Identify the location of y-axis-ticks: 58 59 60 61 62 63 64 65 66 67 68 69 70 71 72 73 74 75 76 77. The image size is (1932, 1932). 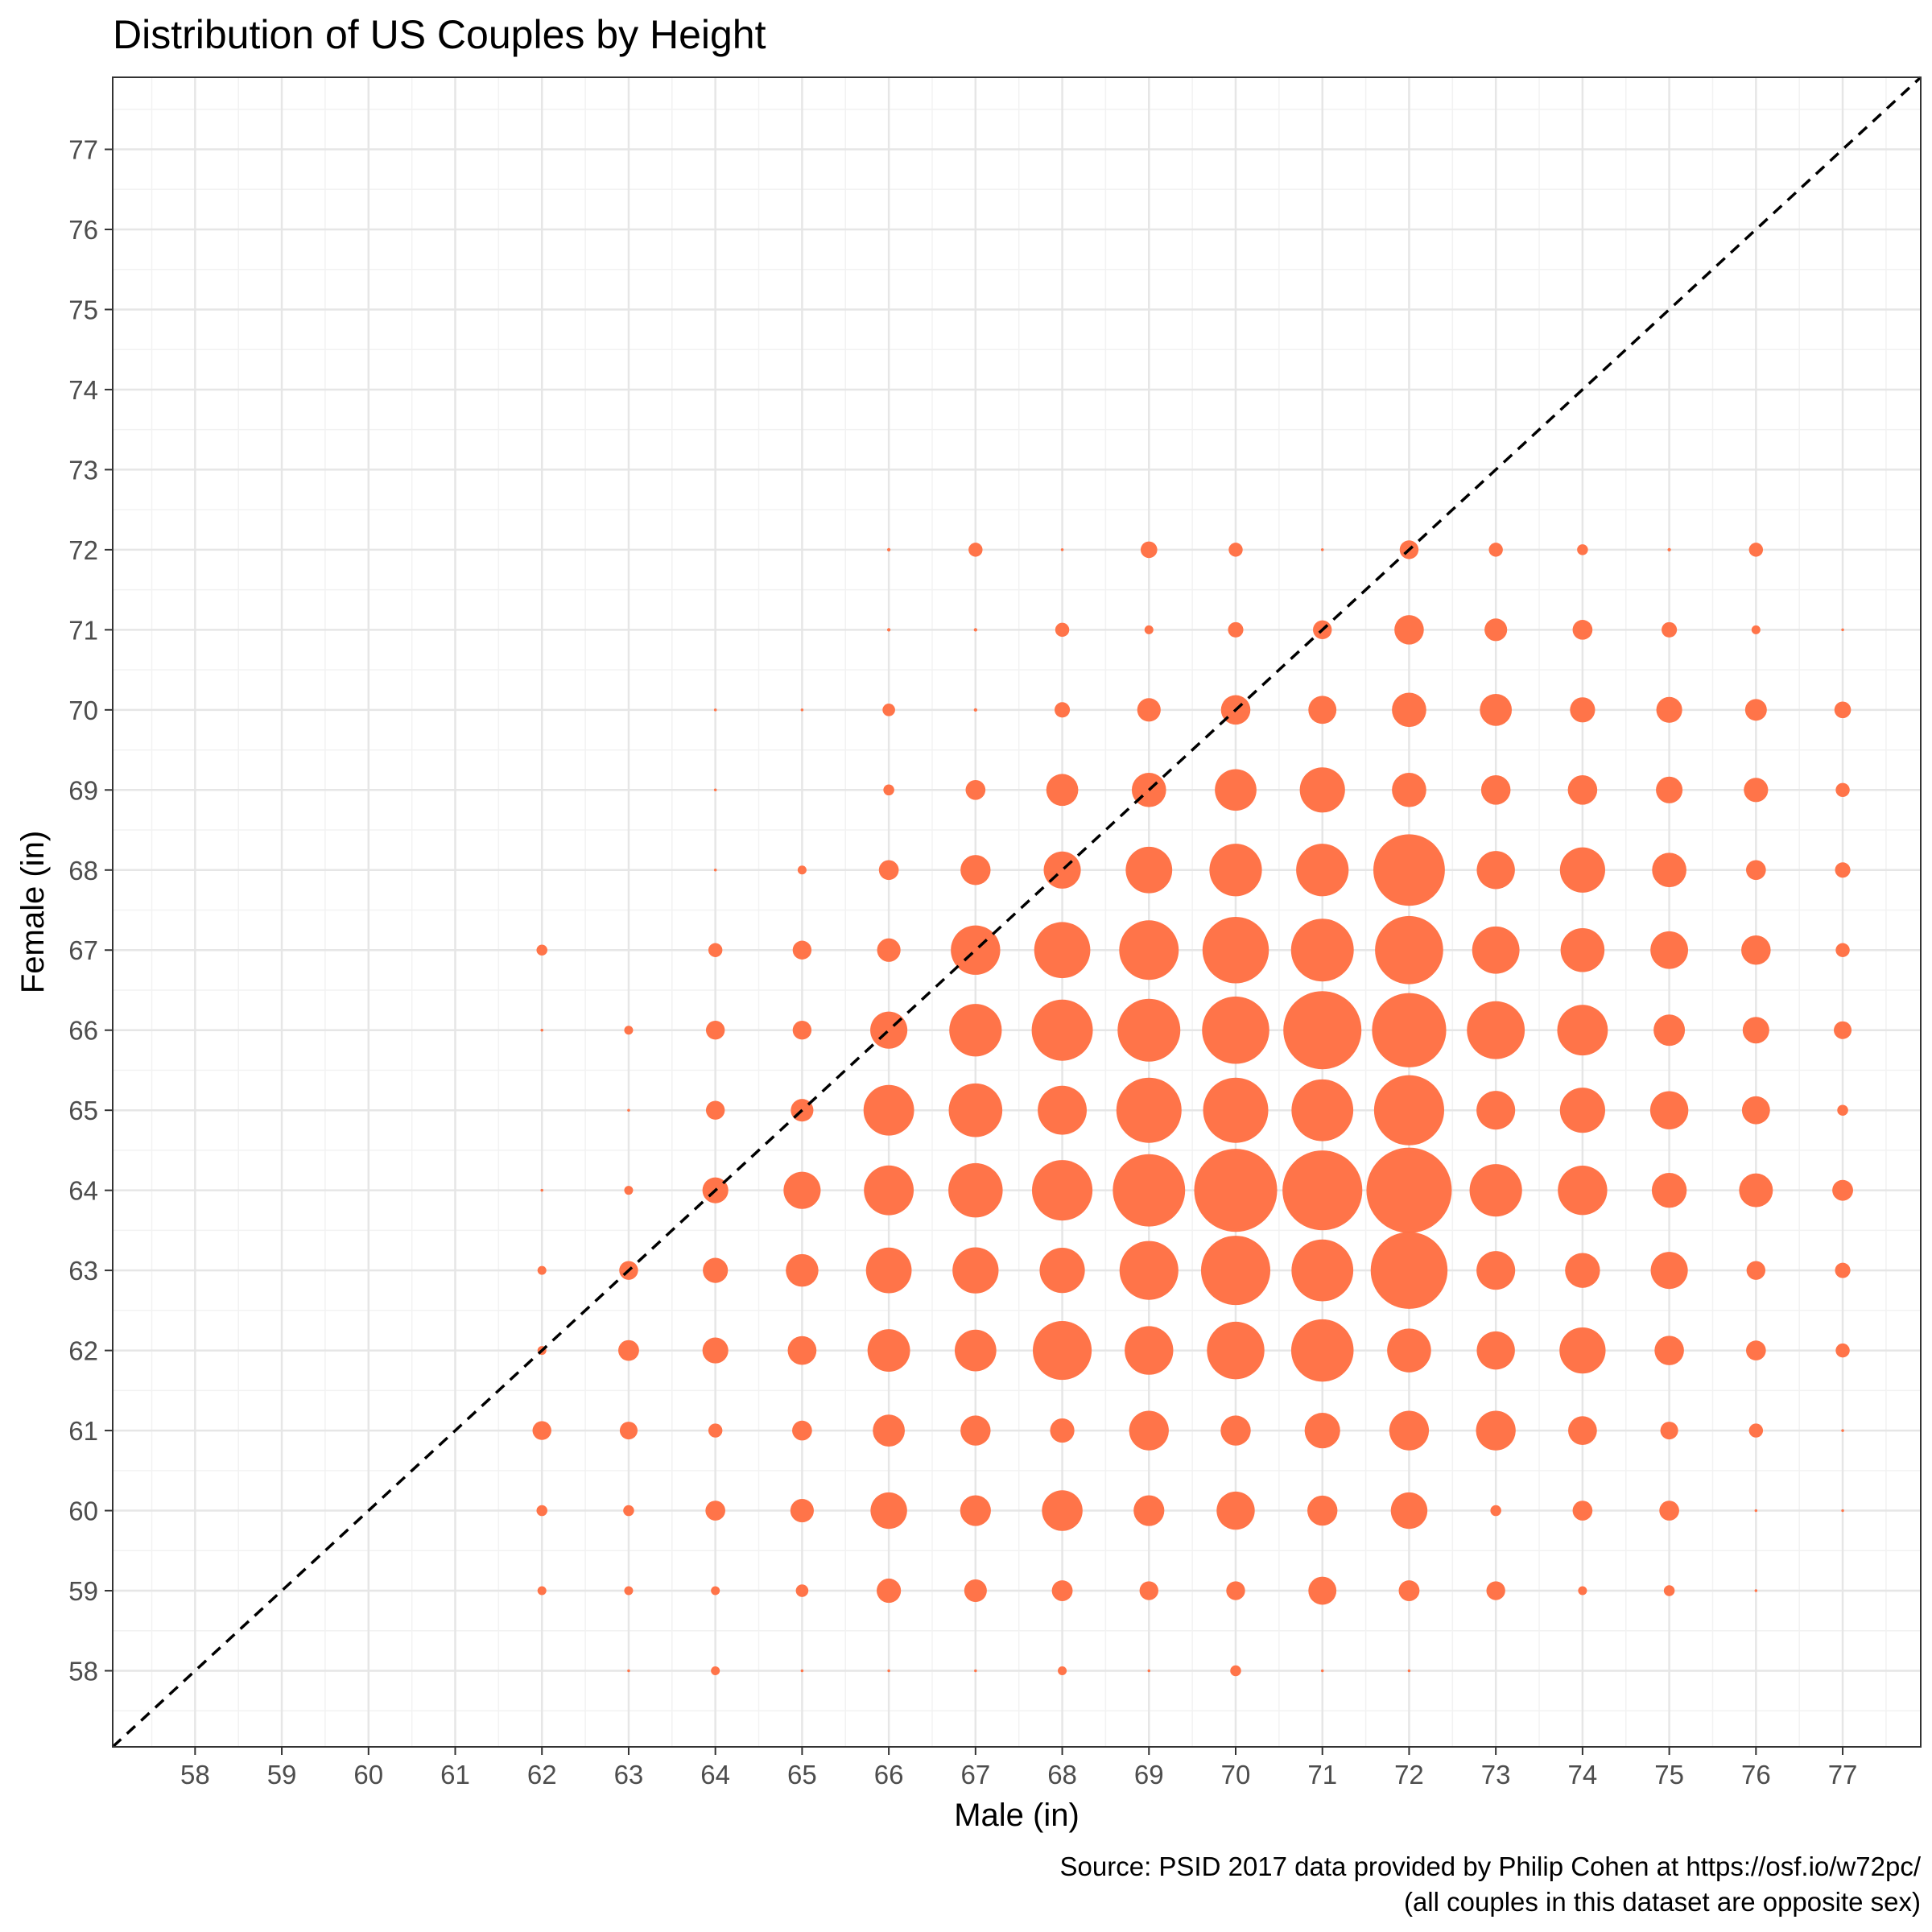
(90, 910).